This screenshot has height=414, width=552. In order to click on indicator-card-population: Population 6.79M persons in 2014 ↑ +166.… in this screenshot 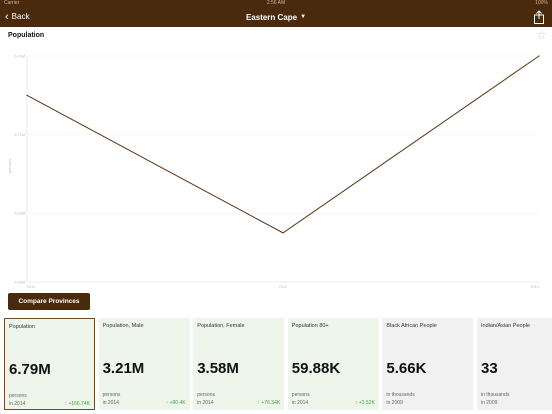, I will do `click(49, 364)`.